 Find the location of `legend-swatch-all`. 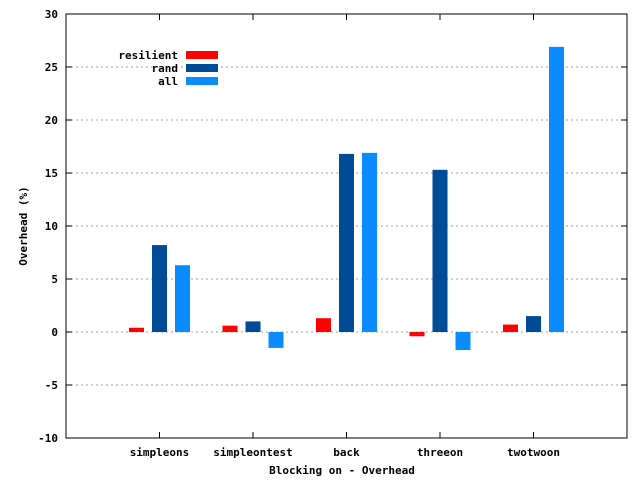

legend-swatch-all is located at coordinates (202, 81).